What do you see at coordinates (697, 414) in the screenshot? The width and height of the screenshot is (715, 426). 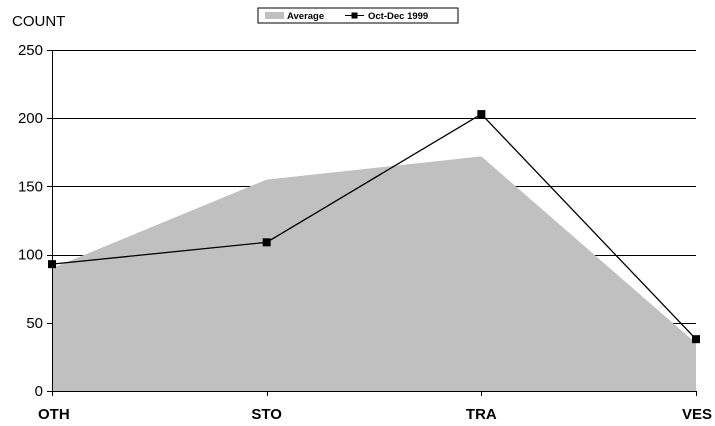 I see `category-label-ves: VES` at bounding box center [697, 414].